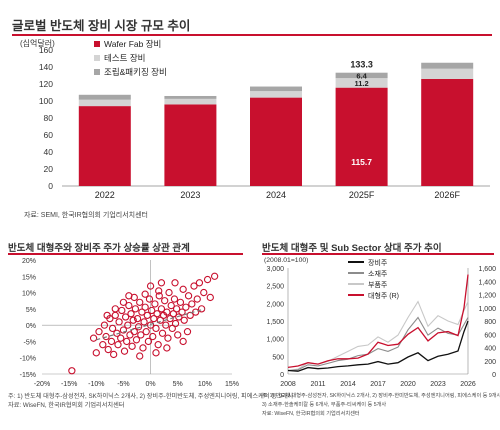 The image size is (500, 430). I want to click on legend-label: 대형주 (R), so click(383, 296).